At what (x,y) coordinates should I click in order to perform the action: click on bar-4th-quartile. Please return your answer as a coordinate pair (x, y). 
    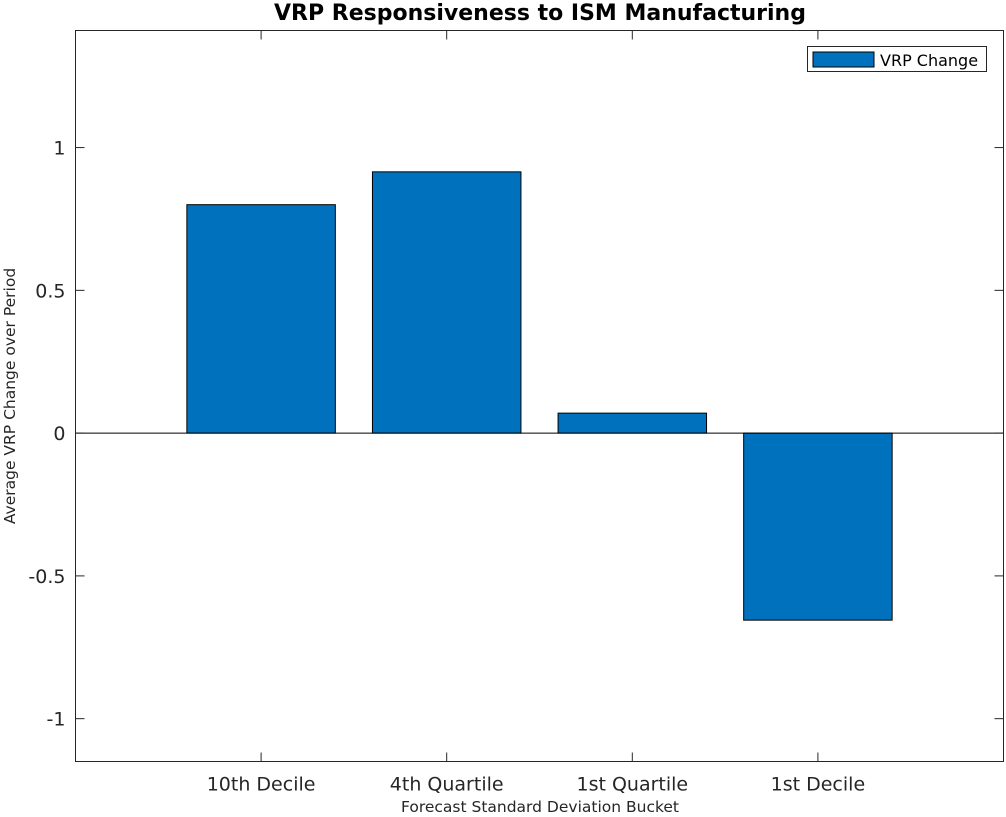
    Looking at the image, I should click on (446, 302).